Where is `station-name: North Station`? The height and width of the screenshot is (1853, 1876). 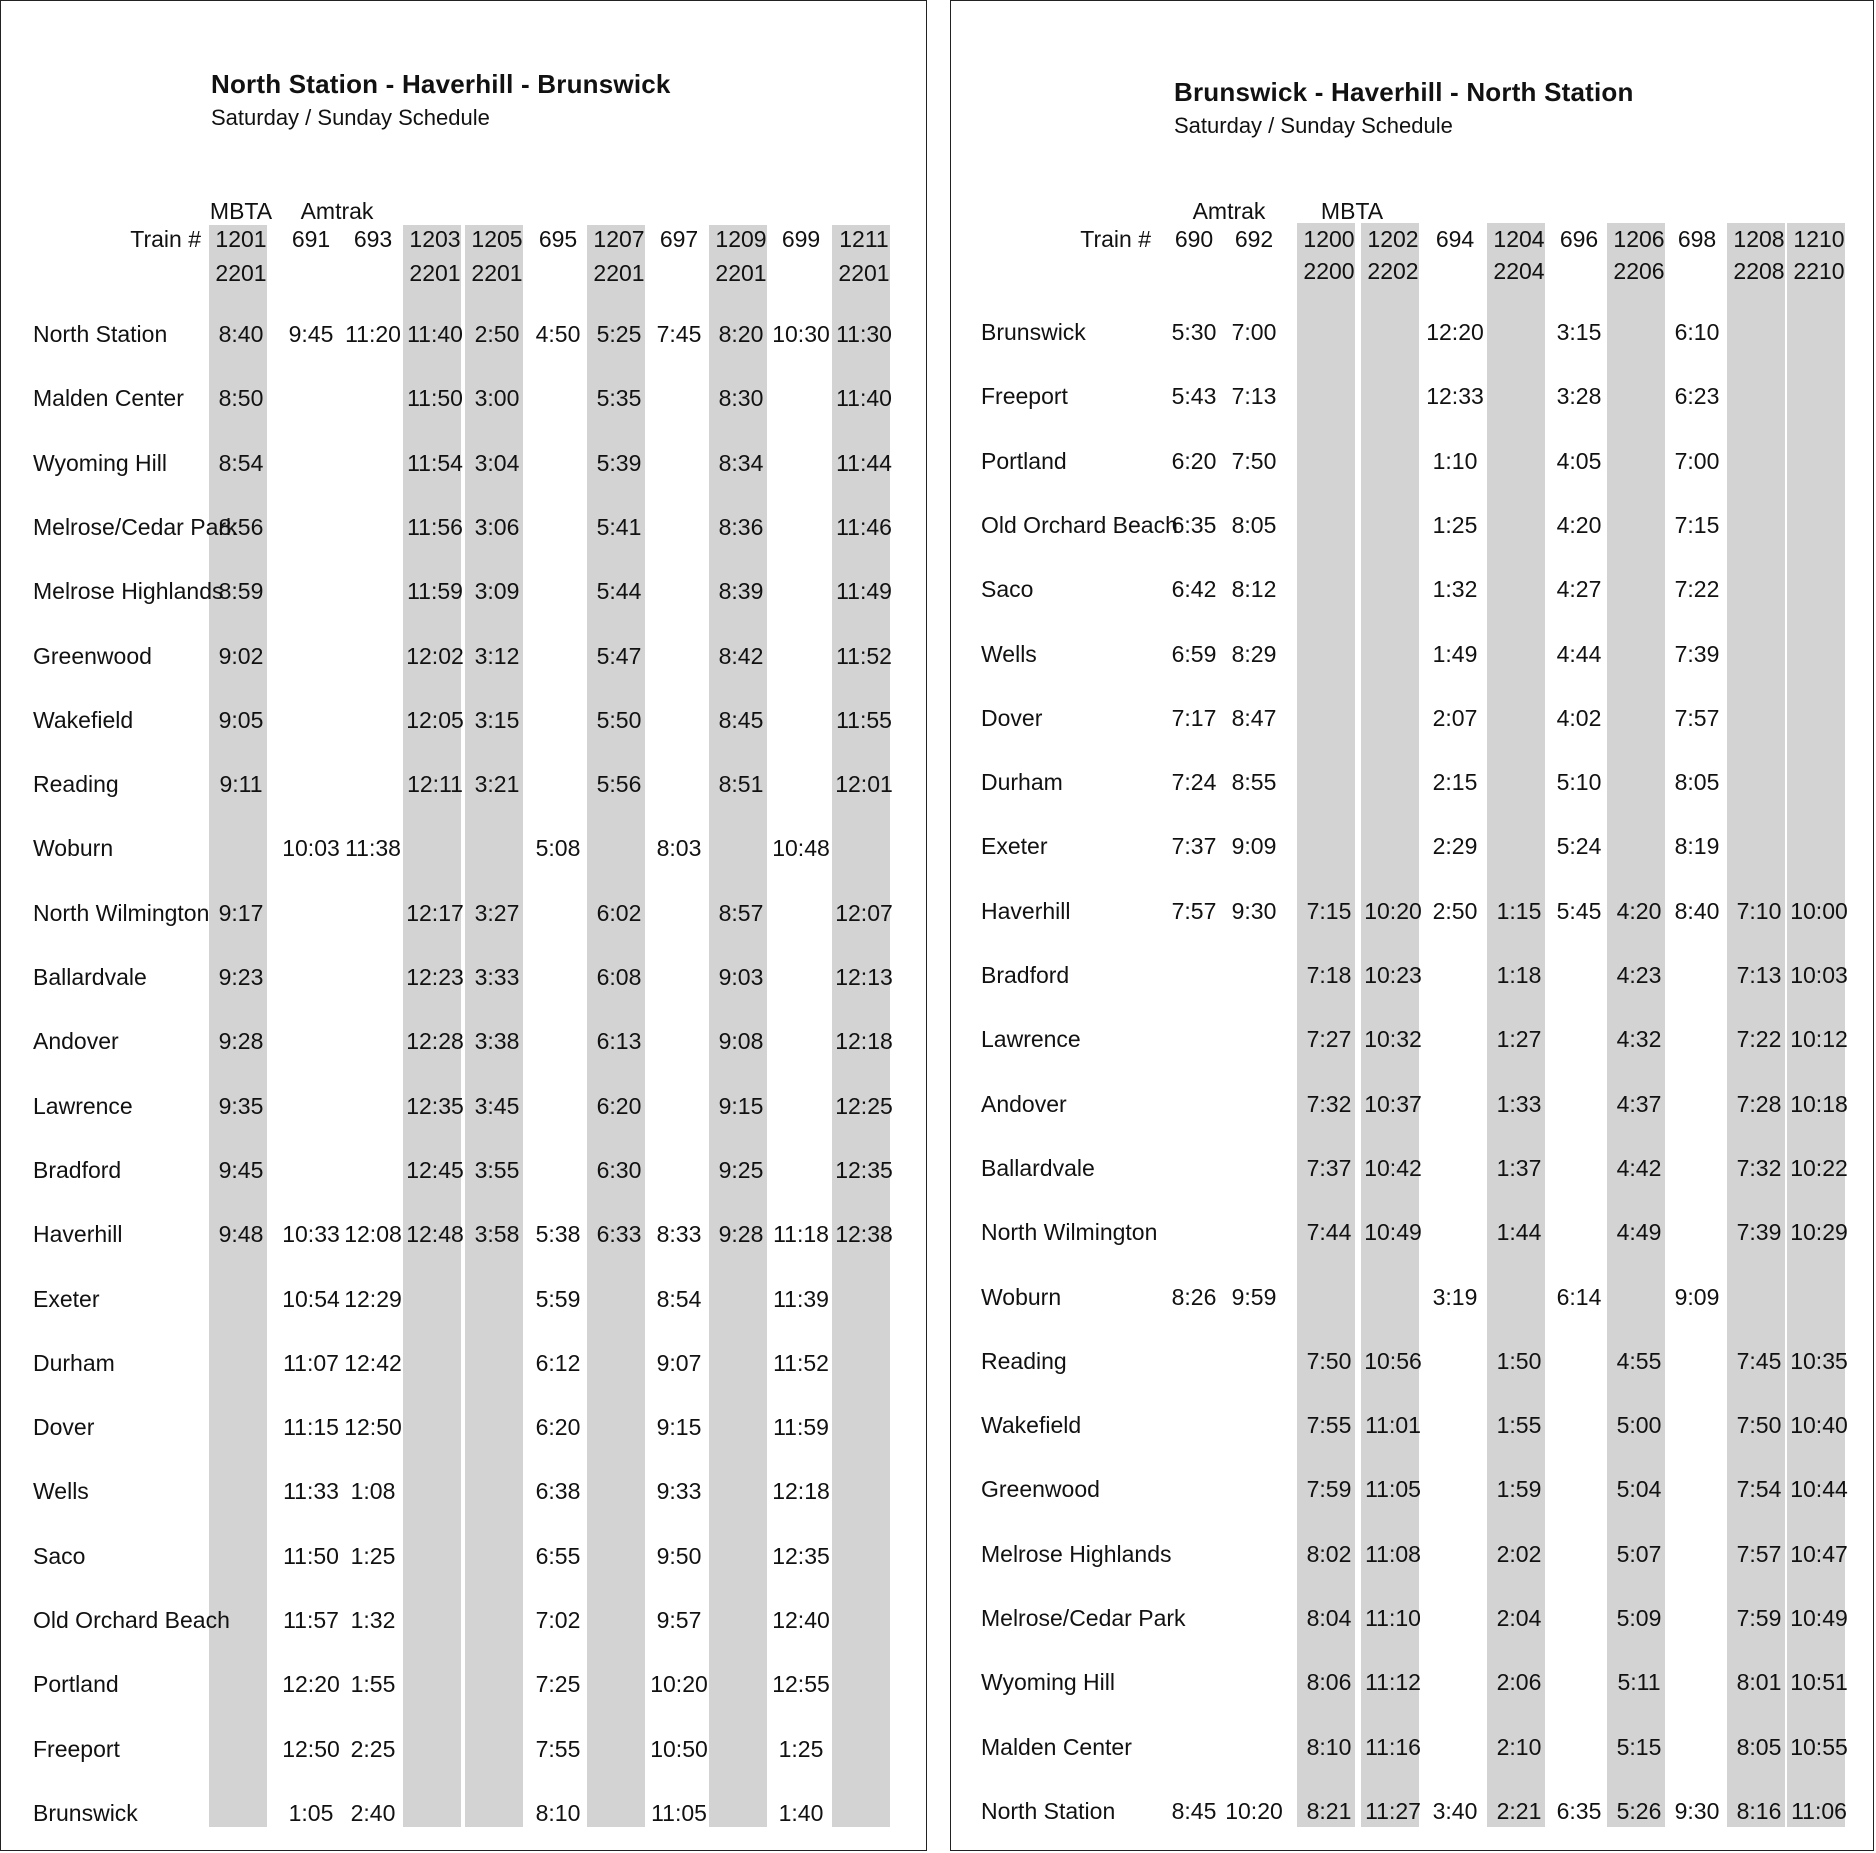
station-name: North Station is located at coordinates (100, 334).